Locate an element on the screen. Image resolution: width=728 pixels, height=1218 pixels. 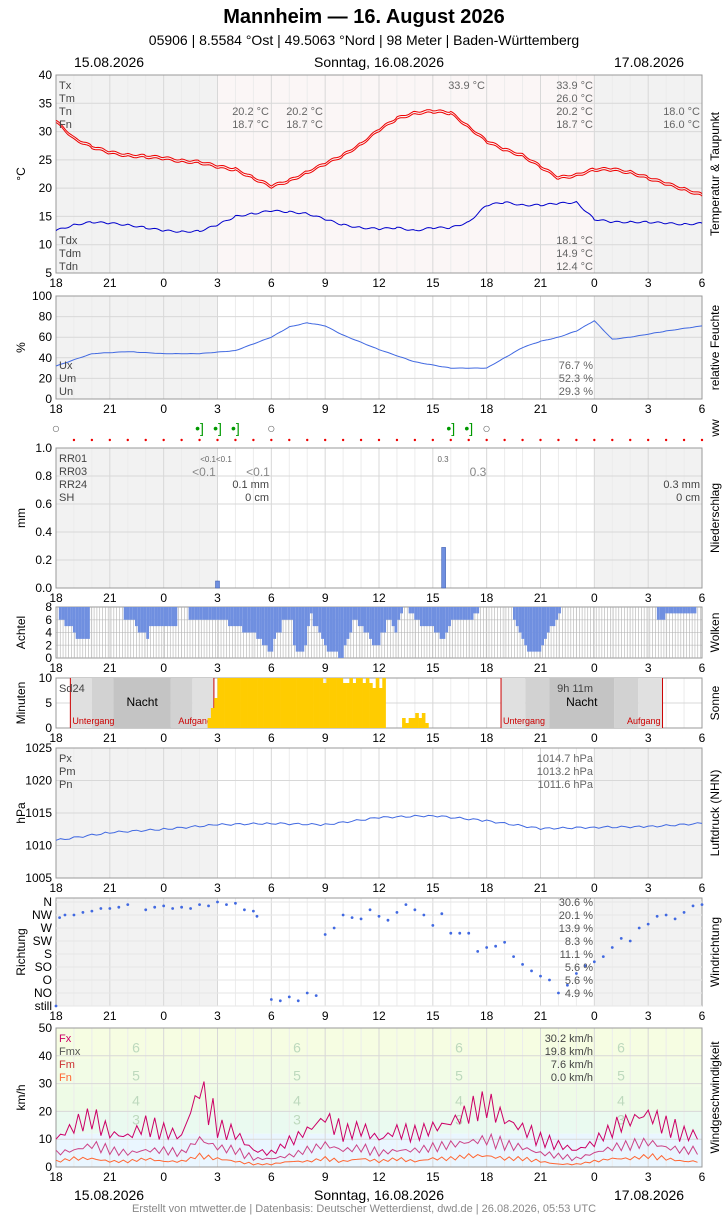
sun-xtick: 12 is located at coordinates (379, 738).